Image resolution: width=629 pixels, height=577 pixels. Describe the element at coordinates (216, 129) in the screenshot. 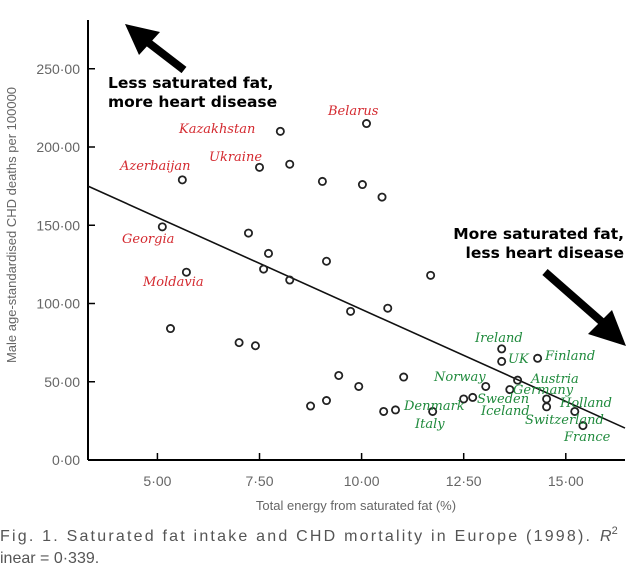

I see `country-label-kazakhstan: Kazakhstan` at that location.